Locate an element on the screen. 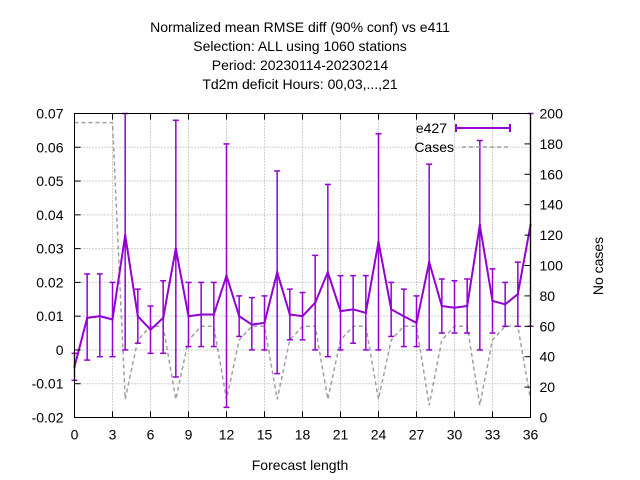 This screenshot has width=640, height=480. y-tick-label: 0.05 is located at coordinates (49, 181).